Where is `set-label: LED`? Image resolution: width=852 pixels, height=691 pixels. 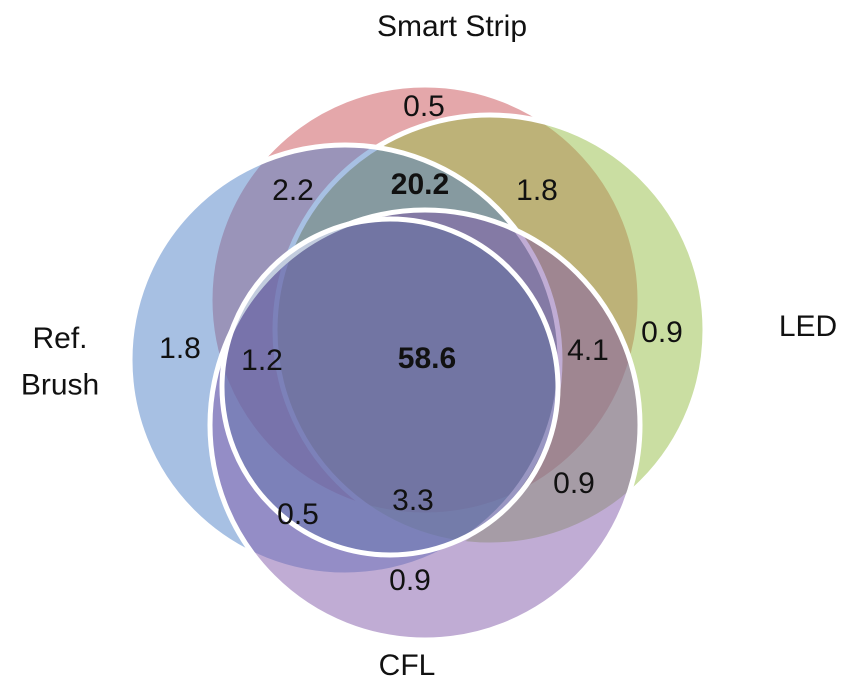 set-label: LED is located at coordinates (808, 326).